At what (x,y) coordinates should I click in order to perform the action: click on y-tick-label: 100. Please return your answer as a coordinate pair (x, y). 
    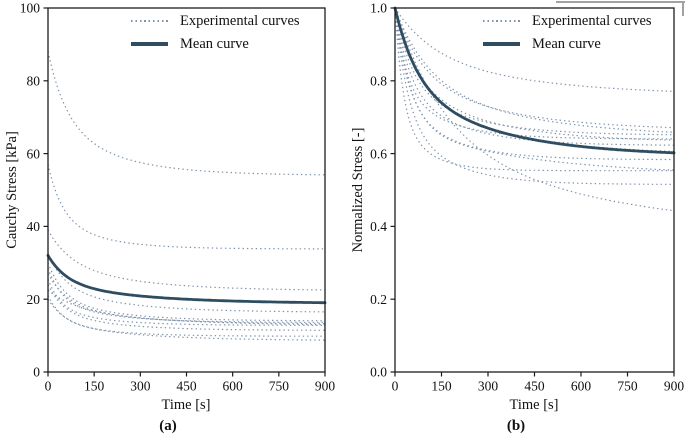
    Looking at the image, I should click on (30, 8).